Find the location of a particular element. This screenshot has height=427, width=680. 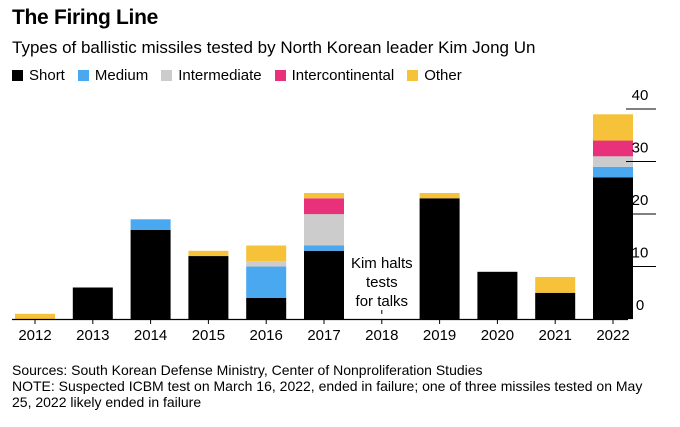

x-tick-label-2017: 2017 is located at coordinates (323, 335).